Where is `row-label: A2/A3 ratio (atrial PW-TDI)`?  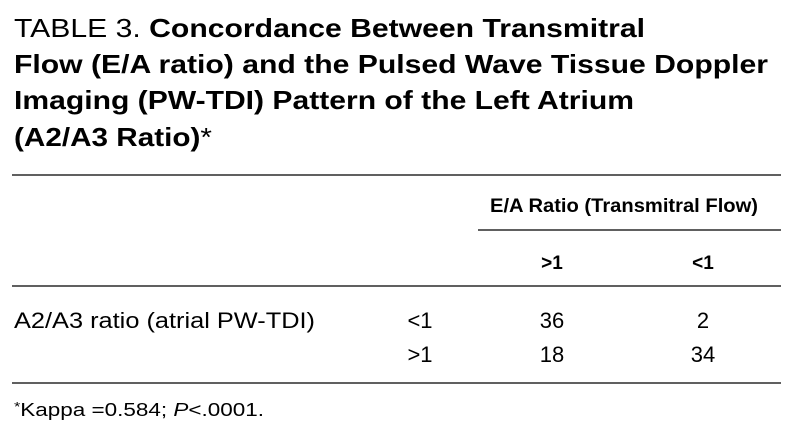 row-label: A2/A3 ratio (atrial PW-TDI) is located at coordinates (164, 320).